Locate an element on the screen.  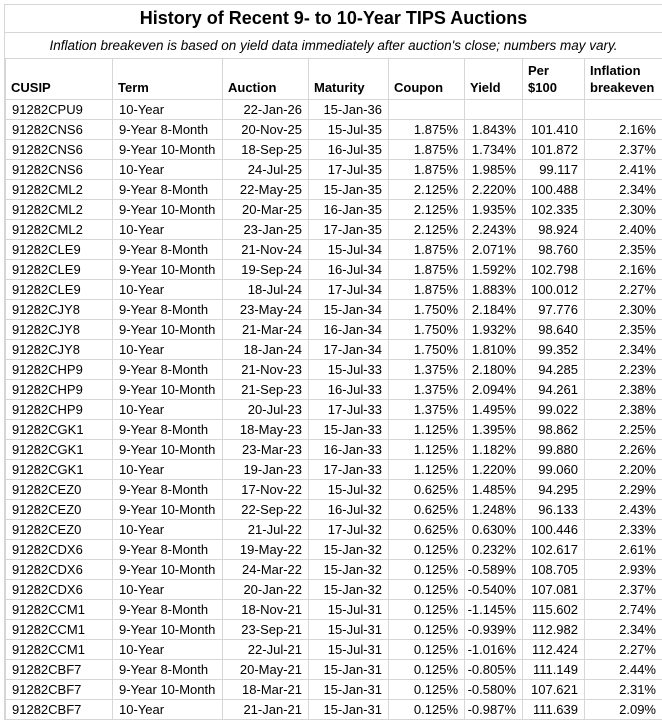
table-cell: 0.625% is located at coordinates (427, 530).